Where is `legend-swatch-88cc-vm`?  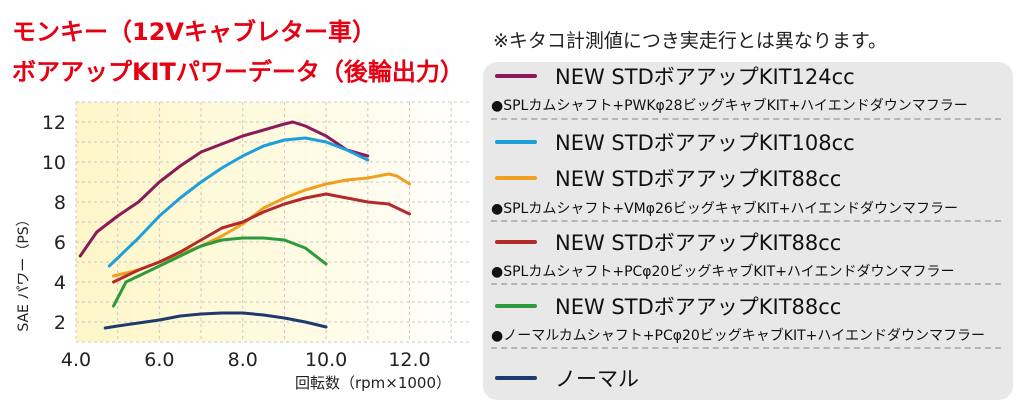 legend-swatch-88cc-vm is located at coordinates (516, 178).